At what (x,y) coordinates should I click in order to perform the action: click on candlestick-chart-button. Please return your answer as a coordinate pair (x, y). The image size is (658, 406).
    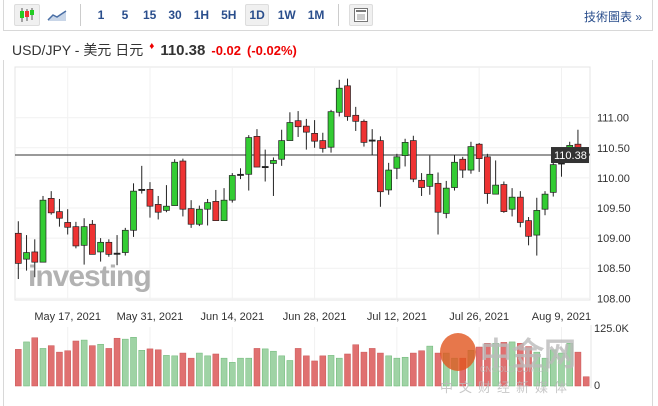
    Looking at the image, I should click on (27, 15).